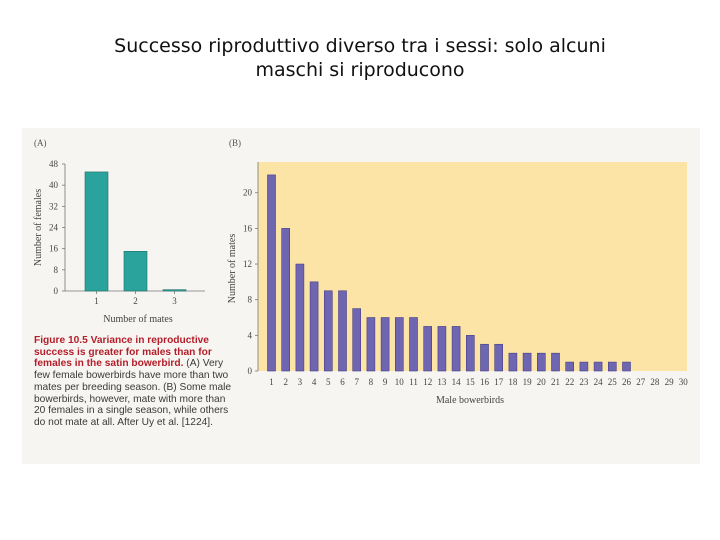 This screenshot has width=720, height=540. What do you see at coordinates (56, 291) in the screenshot?
I see `panel-a-y-tick-label: 0` at bounding box center [56, 291].